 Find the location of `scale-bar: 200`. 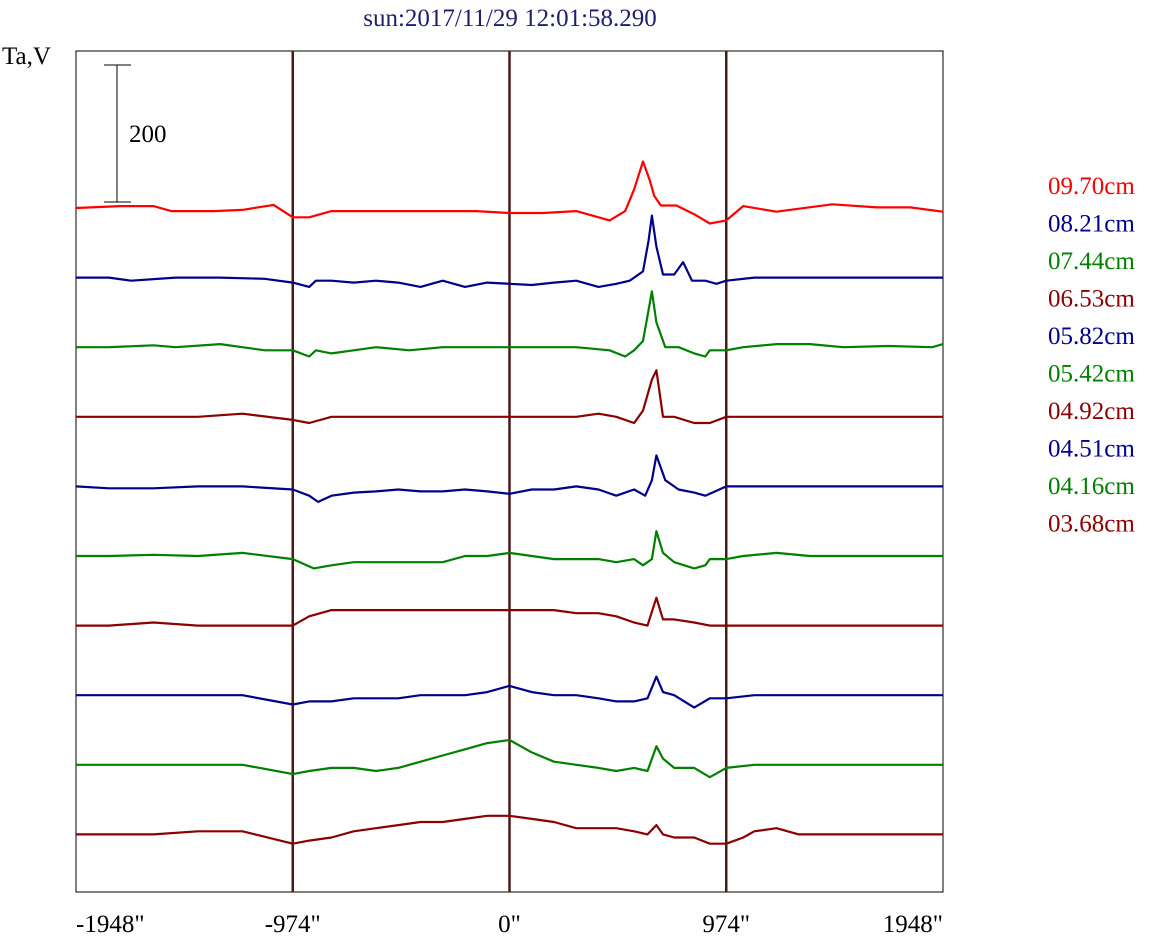

scale-bar: 200 is located at coordinates (135, 133).